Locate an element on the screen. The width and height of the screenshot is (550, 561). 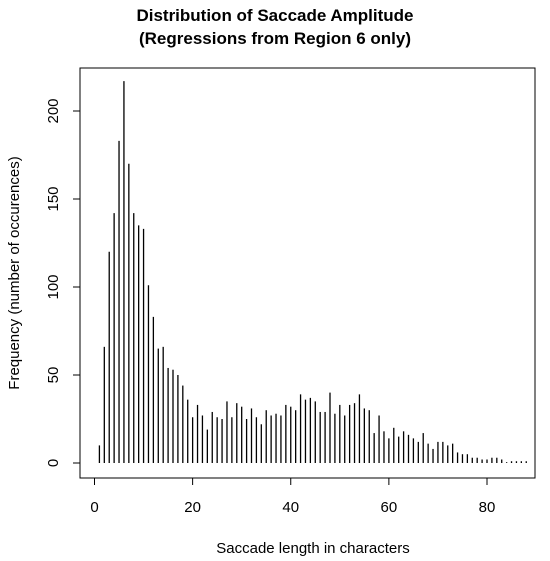
x-axis: 0 20 40 60 80 is located at coordinates (293, 496).